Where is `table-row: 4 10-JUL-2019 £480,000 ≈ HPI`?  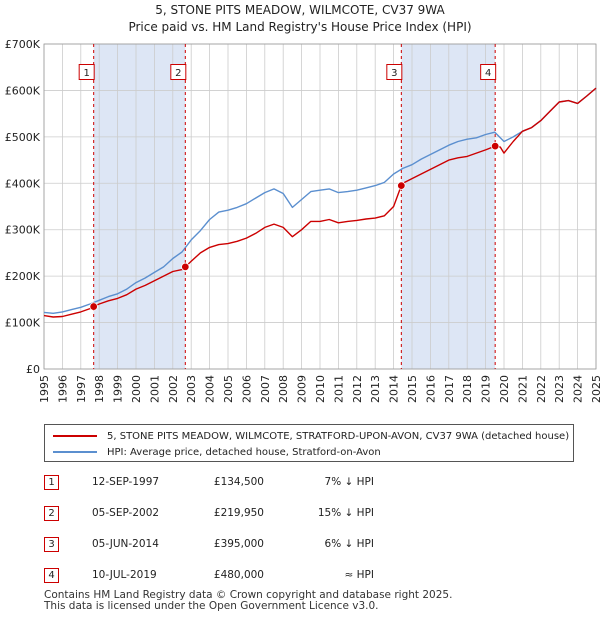
table-row: 4 10-JUL-2019 £480,000 ≈ HPI is located at coordinates (244, 576).